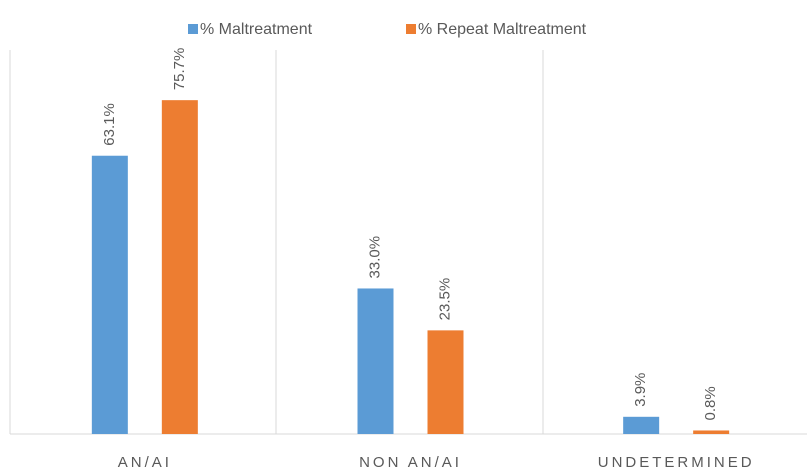  Describe the element at coordinates (109, 124) in the screenshot. I see `value-label: 63.1%` at that location.